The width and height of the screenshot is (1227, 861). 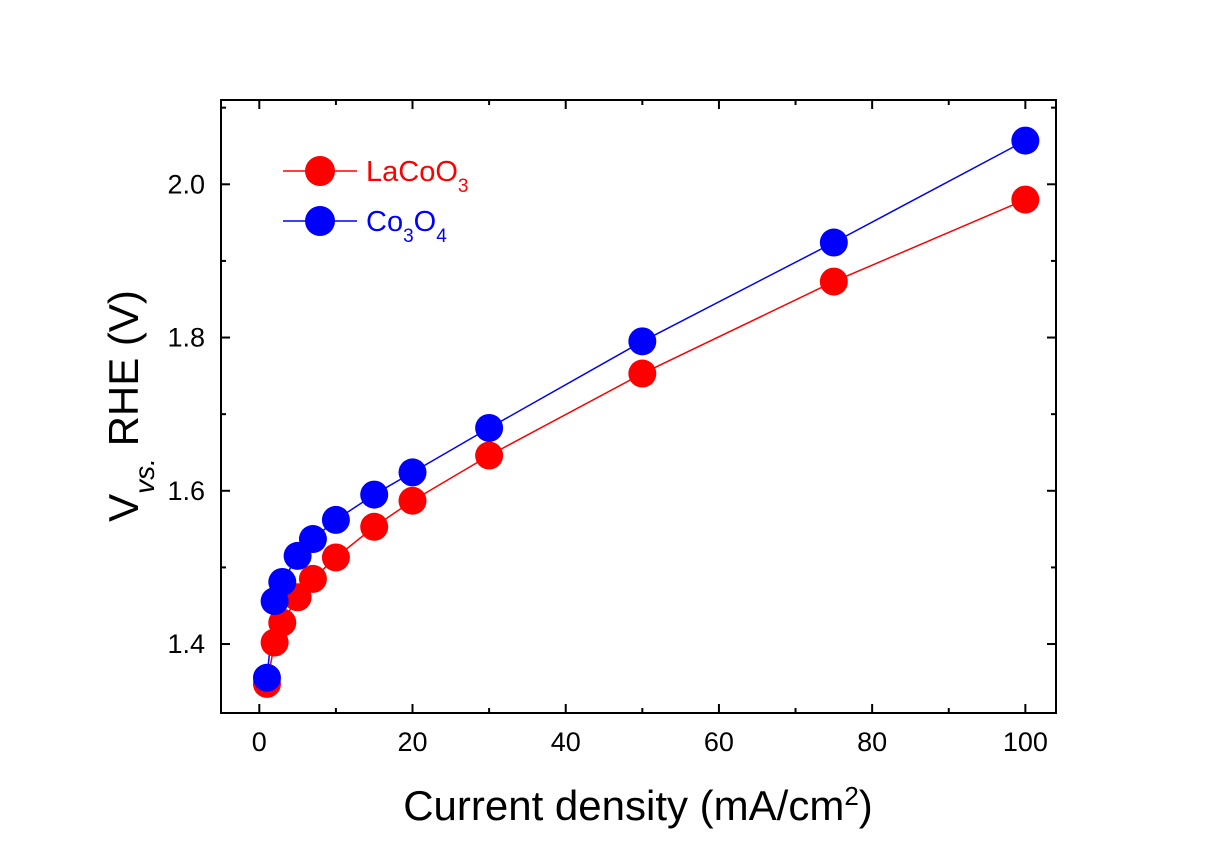 What do you see at coordinates (412, 742) in the screenshot?
I see `x-tick-label: 20` at bounding box center [412, 742].